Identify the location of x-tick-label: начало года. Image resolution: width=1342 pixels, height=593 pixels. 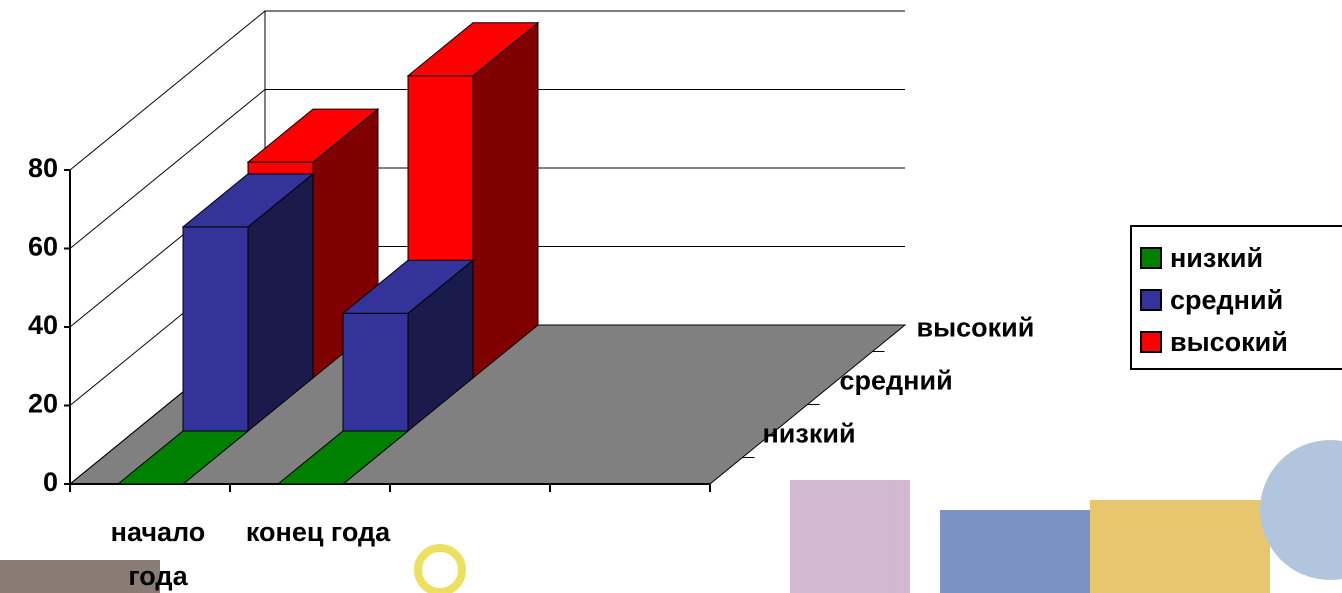
(158, 554).